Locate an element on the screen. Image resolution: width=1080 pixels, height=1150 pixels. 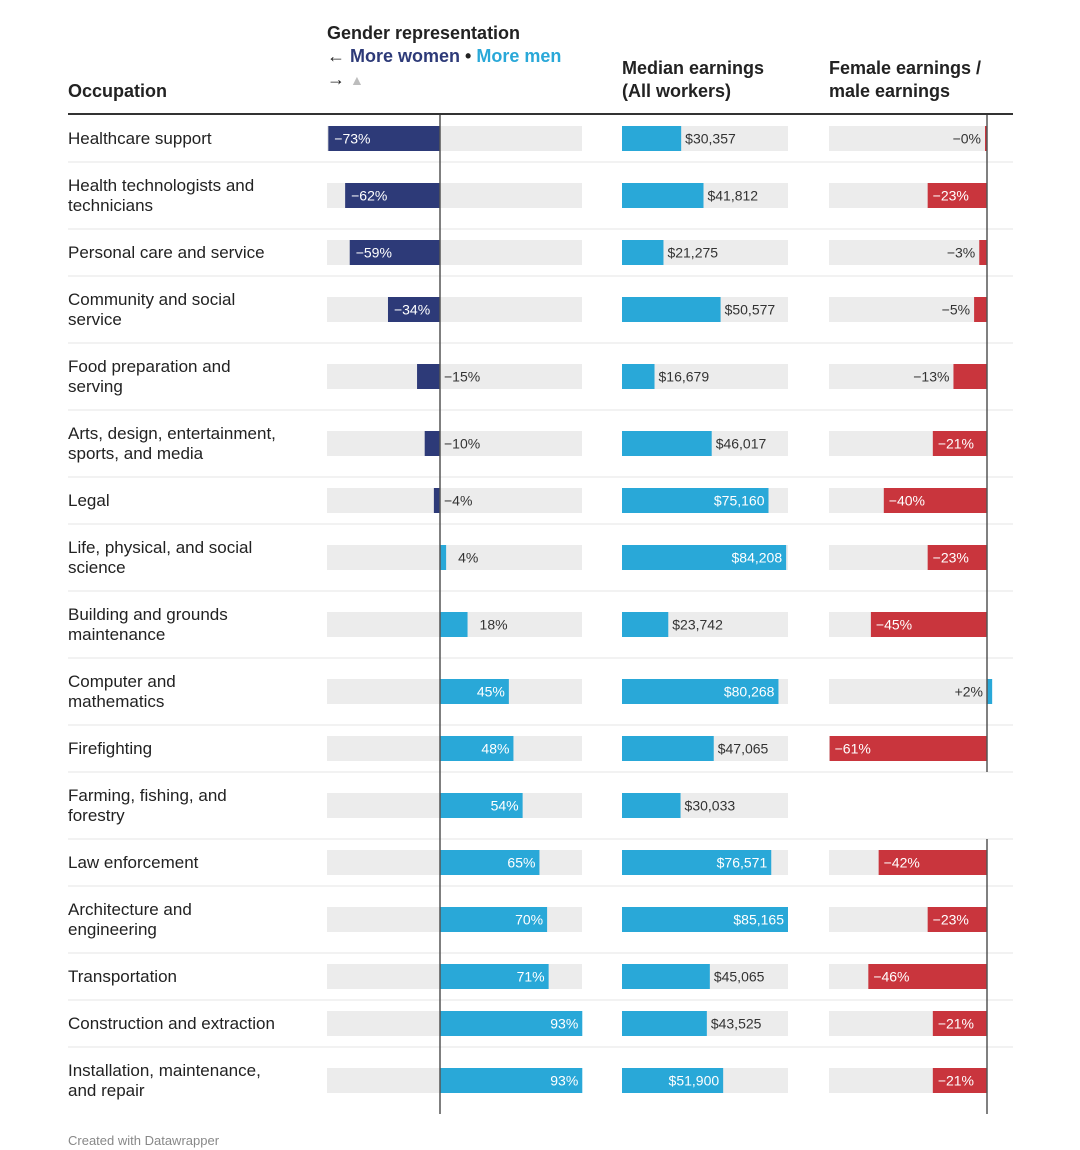
occupation-label-line2: science is located at coordinates (97, 567).